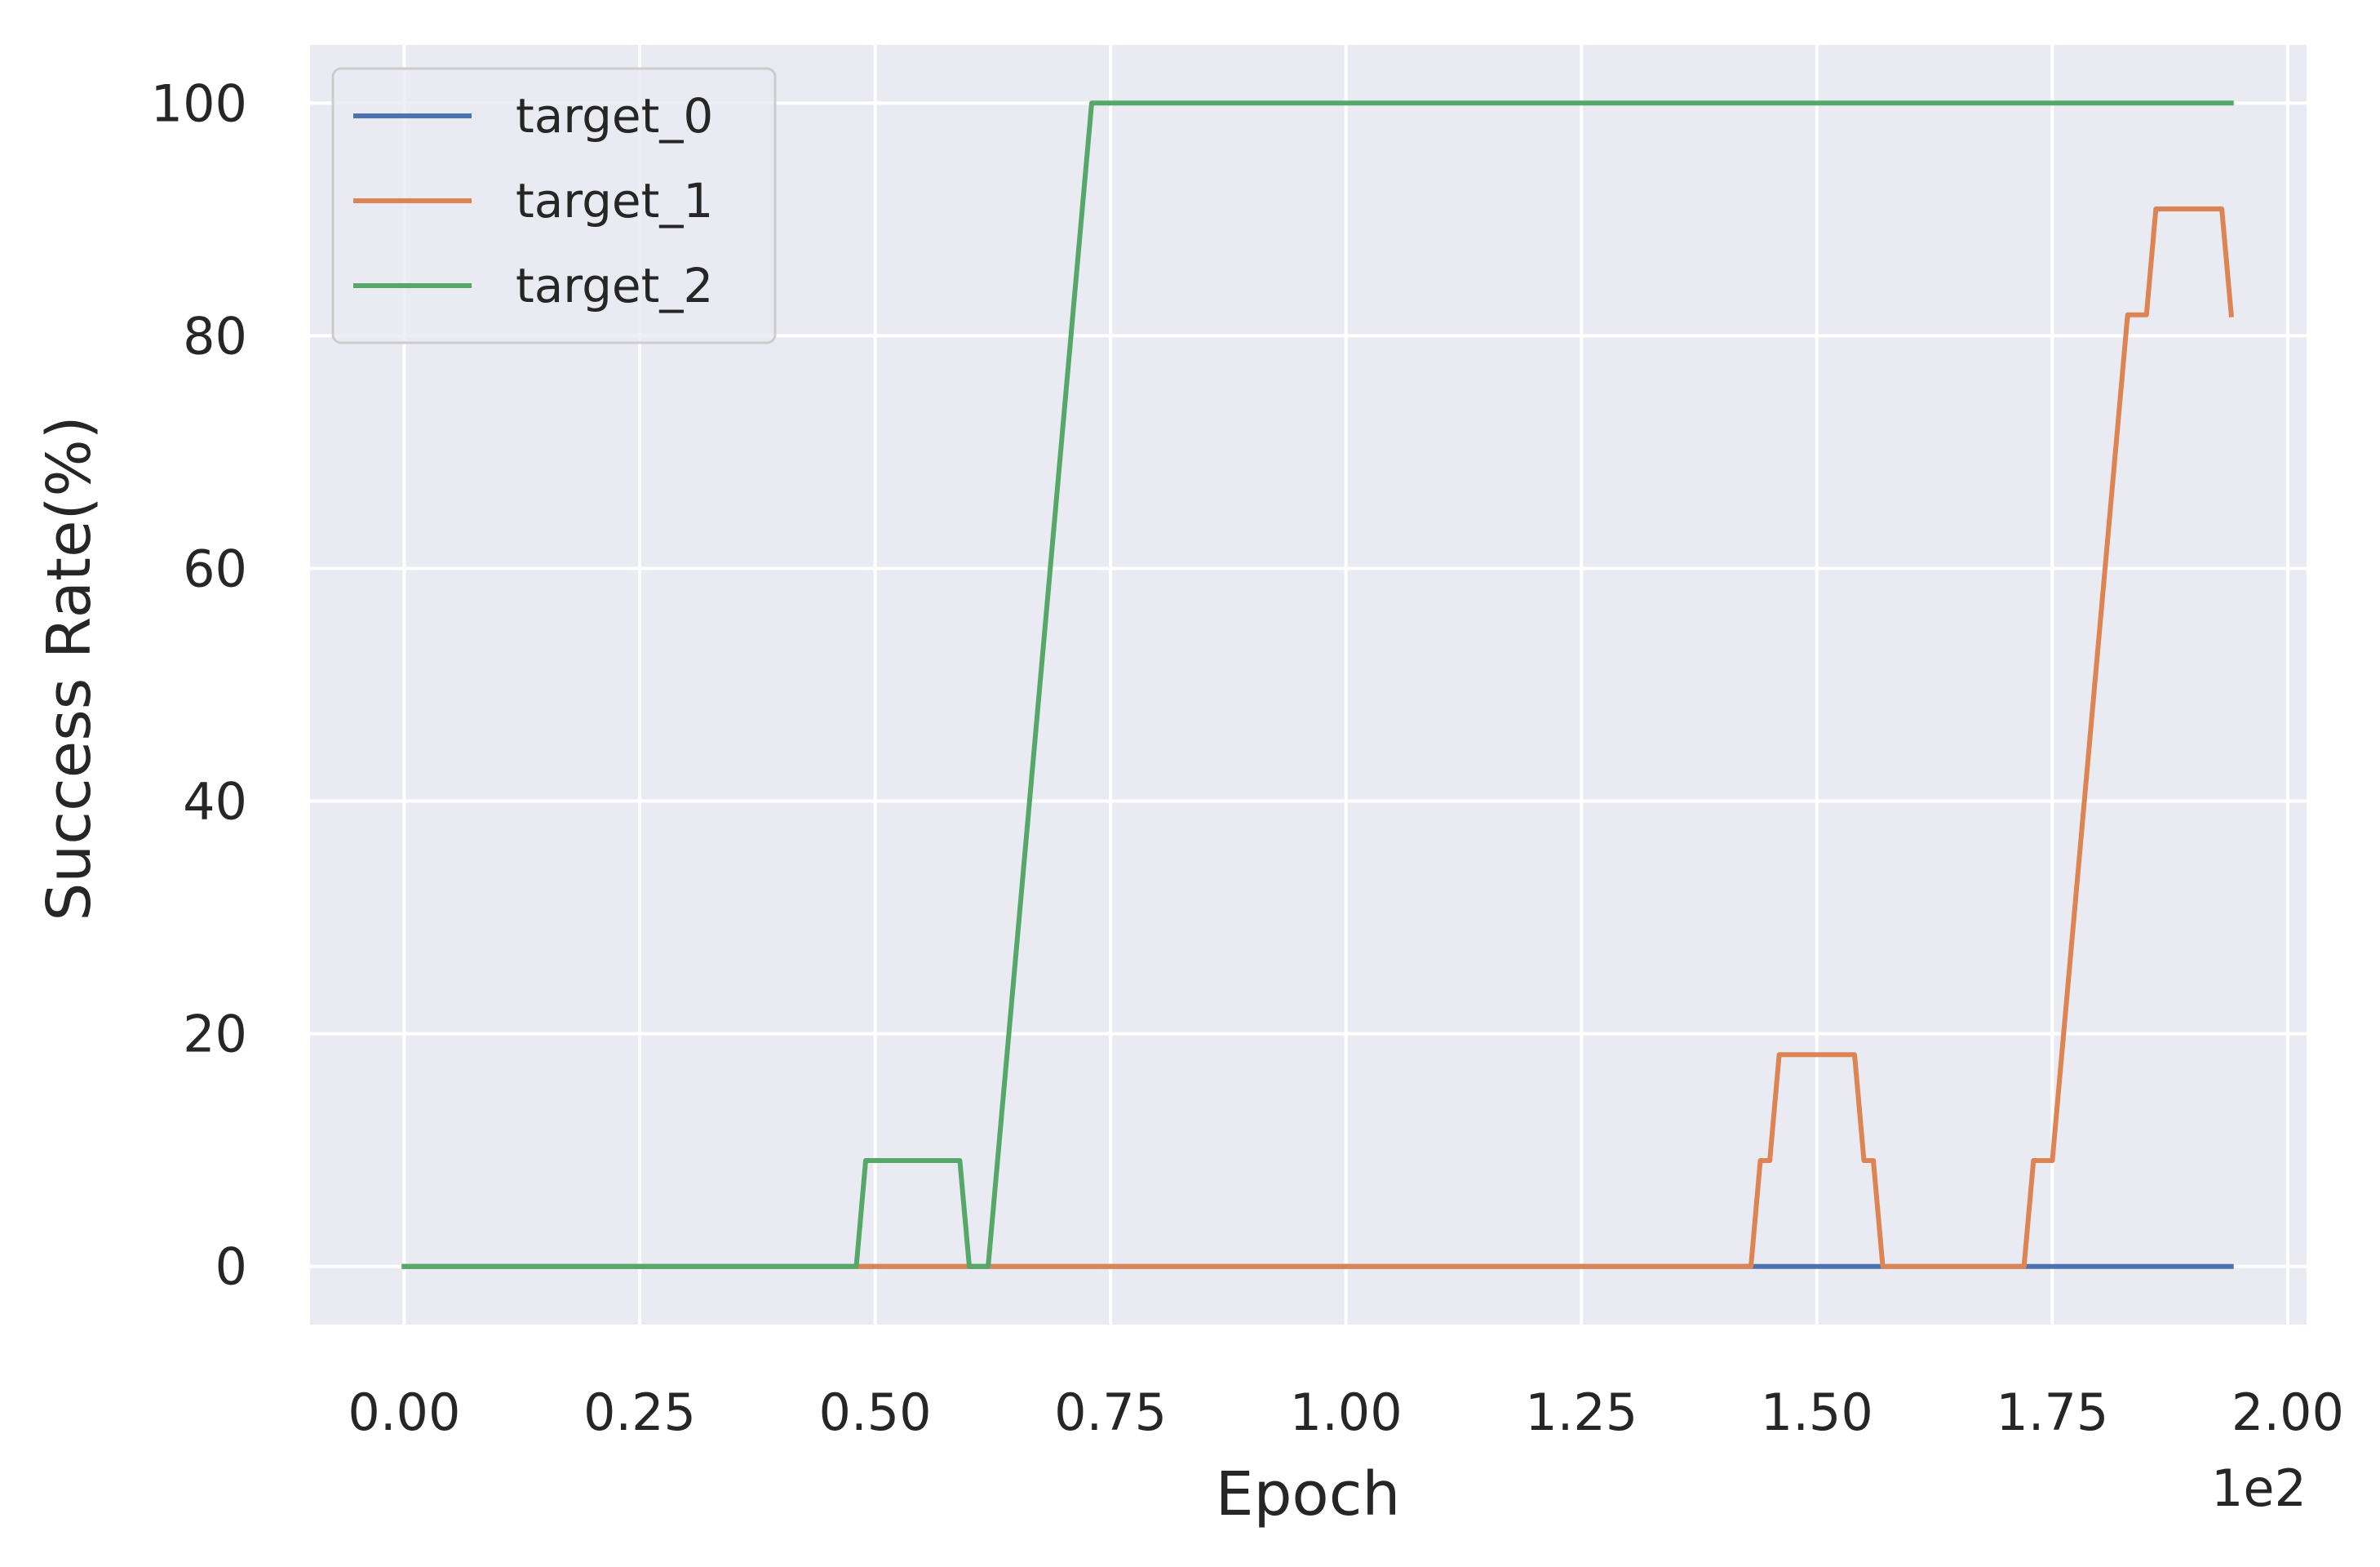  I want to click on legend: target_0 target_1 target_2, so click(554, 205).